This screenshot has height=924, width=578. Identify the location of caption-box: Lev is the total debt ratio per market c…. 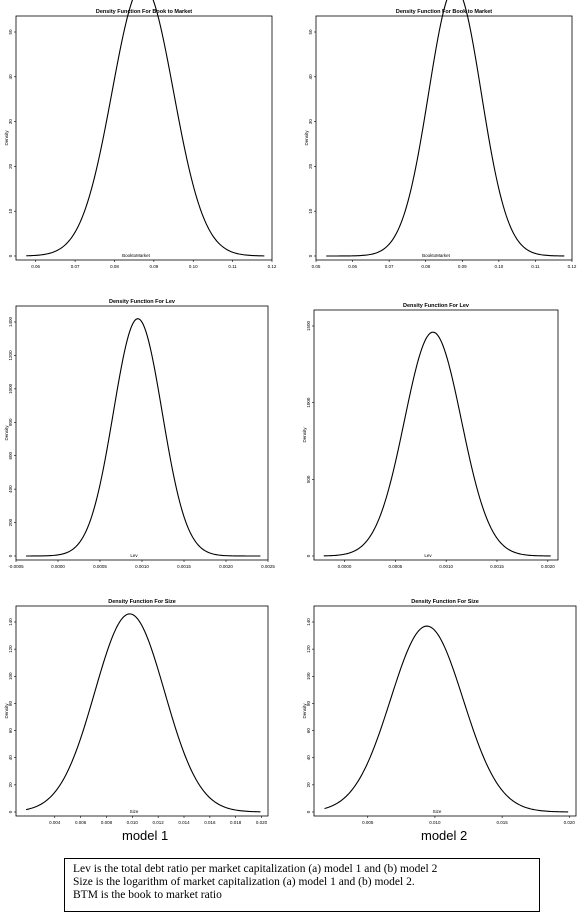
(302, 885).